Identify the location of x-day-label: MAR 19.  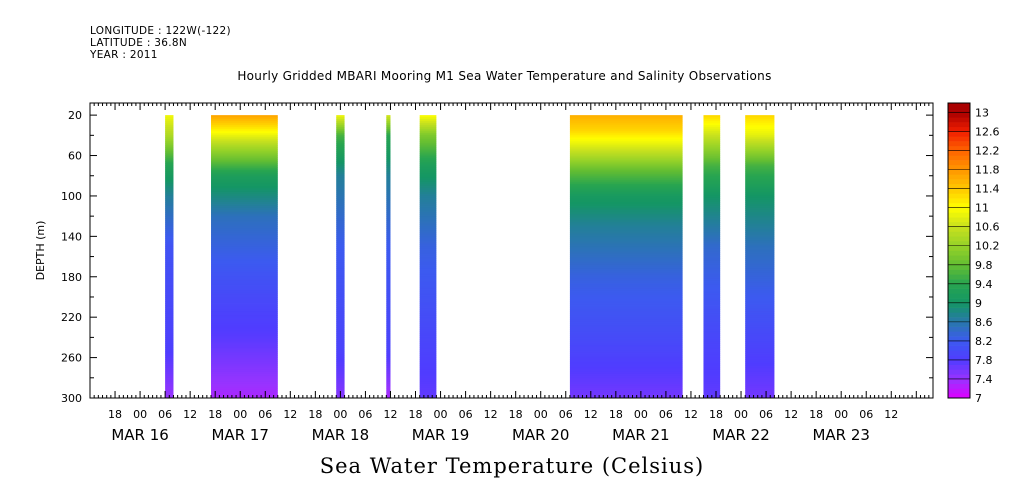
(440, 435).